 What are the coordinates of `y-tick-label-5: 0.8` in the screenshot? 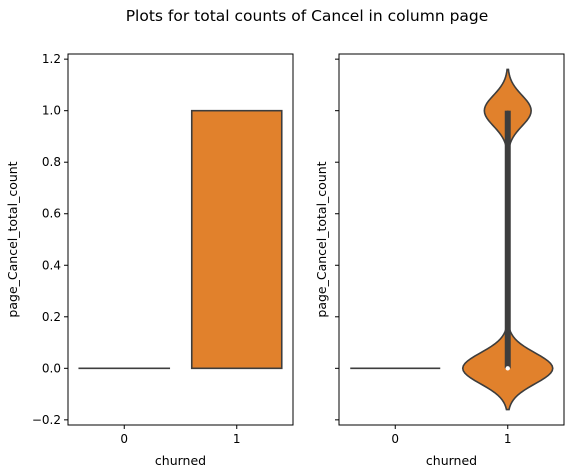 It's located at (51, 162).